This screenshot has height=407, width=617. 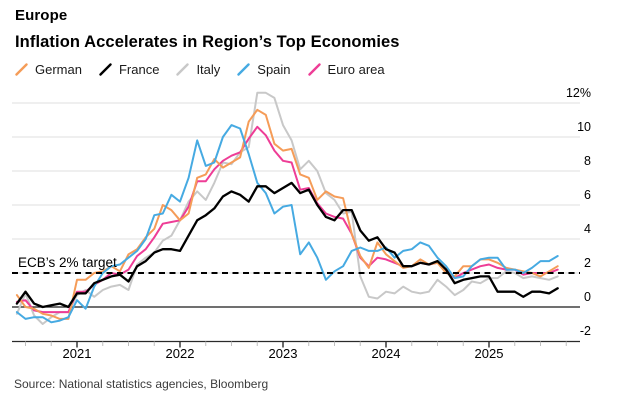 What do you see at coordinates (183, 69) in the screenshot?
I see `legend-slash-icon-italy` at bounding box center [183, 69].